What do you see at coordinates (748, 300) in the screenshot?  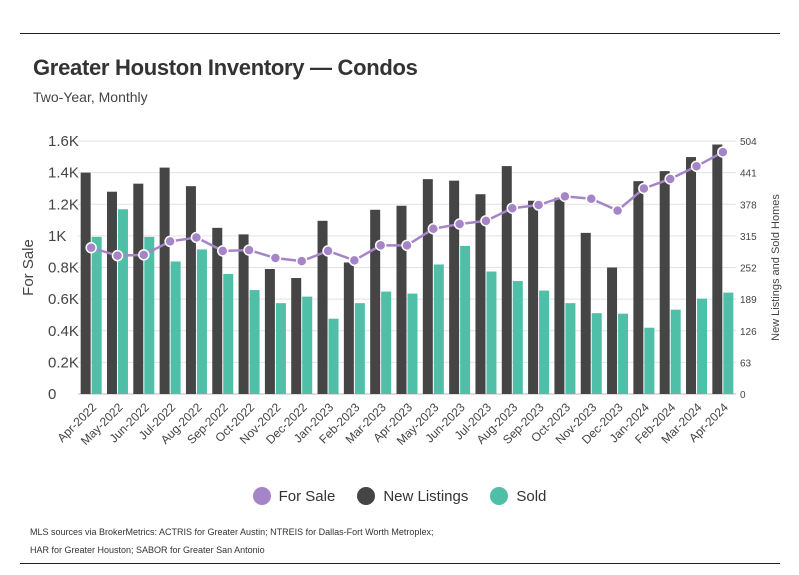 I see `y2-tick-label: 189` at bounding box center [748, 300].